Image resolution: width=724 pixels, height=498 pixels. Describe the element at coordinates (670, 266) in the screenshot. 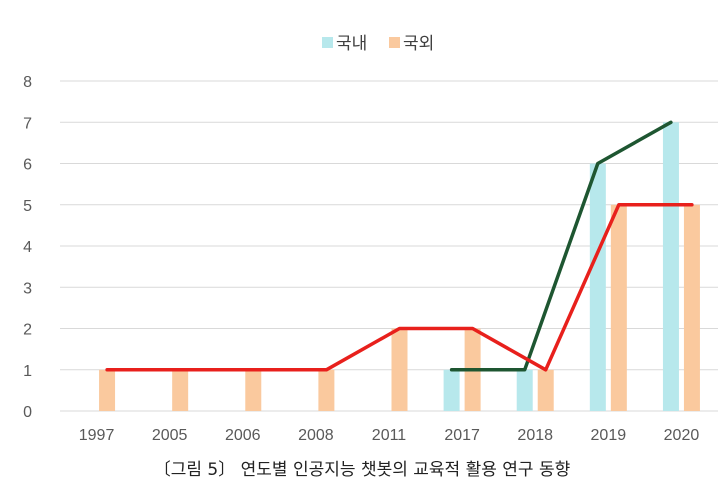

I see `bar-domestic-2020` at that location.